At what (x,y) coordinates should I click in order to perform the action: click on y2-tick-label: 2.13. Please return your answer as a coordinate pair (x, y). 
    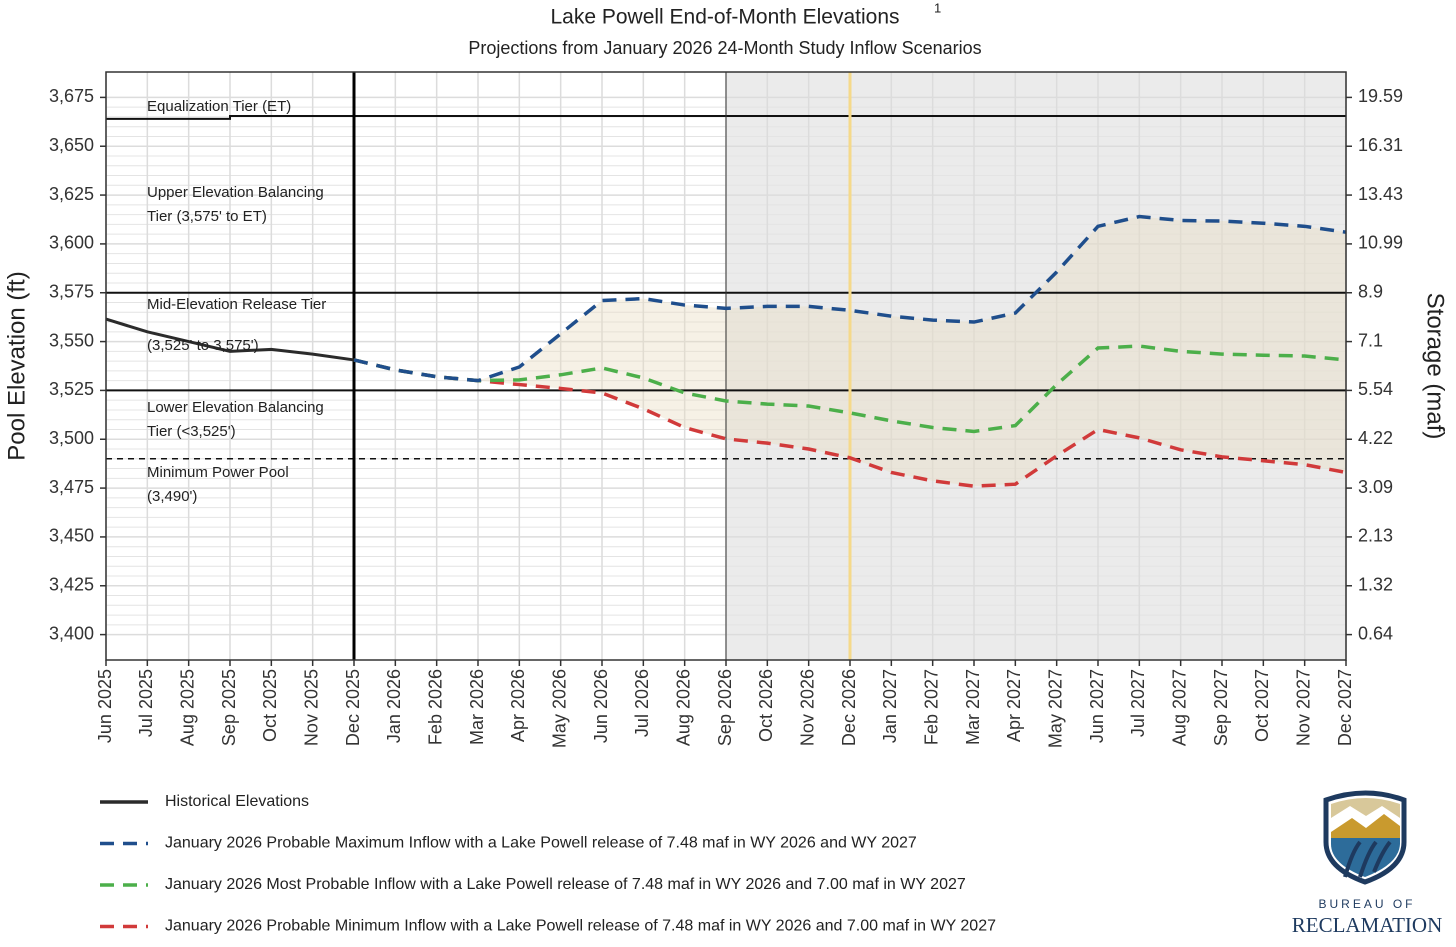
    Looking at the image, I should click on (1375, 536).